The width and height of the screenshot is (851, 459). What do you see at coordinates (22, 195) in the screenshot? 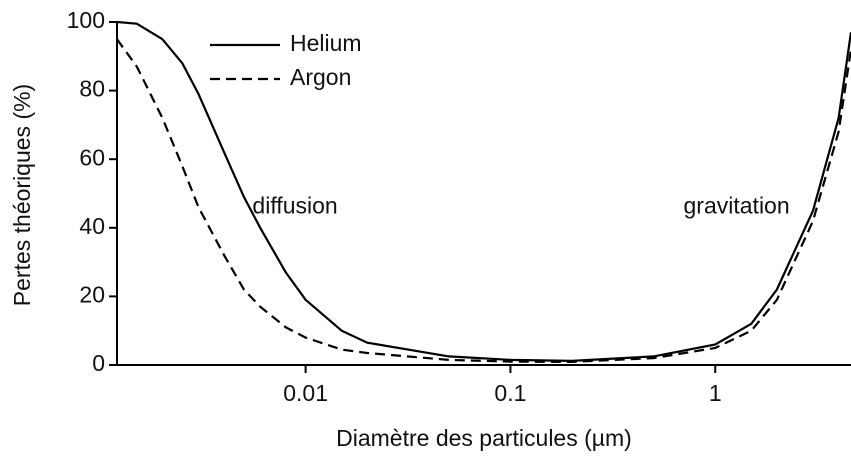
I see `y-axis-label: Pertes théoriques (%)` at bounding box center [22, 195].